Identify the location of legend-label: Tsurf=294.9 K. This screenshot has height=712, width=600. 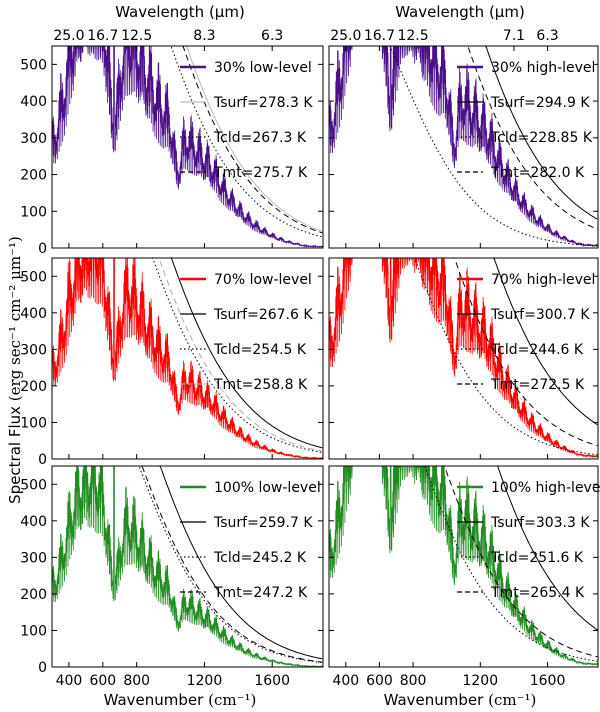
(540, 103).